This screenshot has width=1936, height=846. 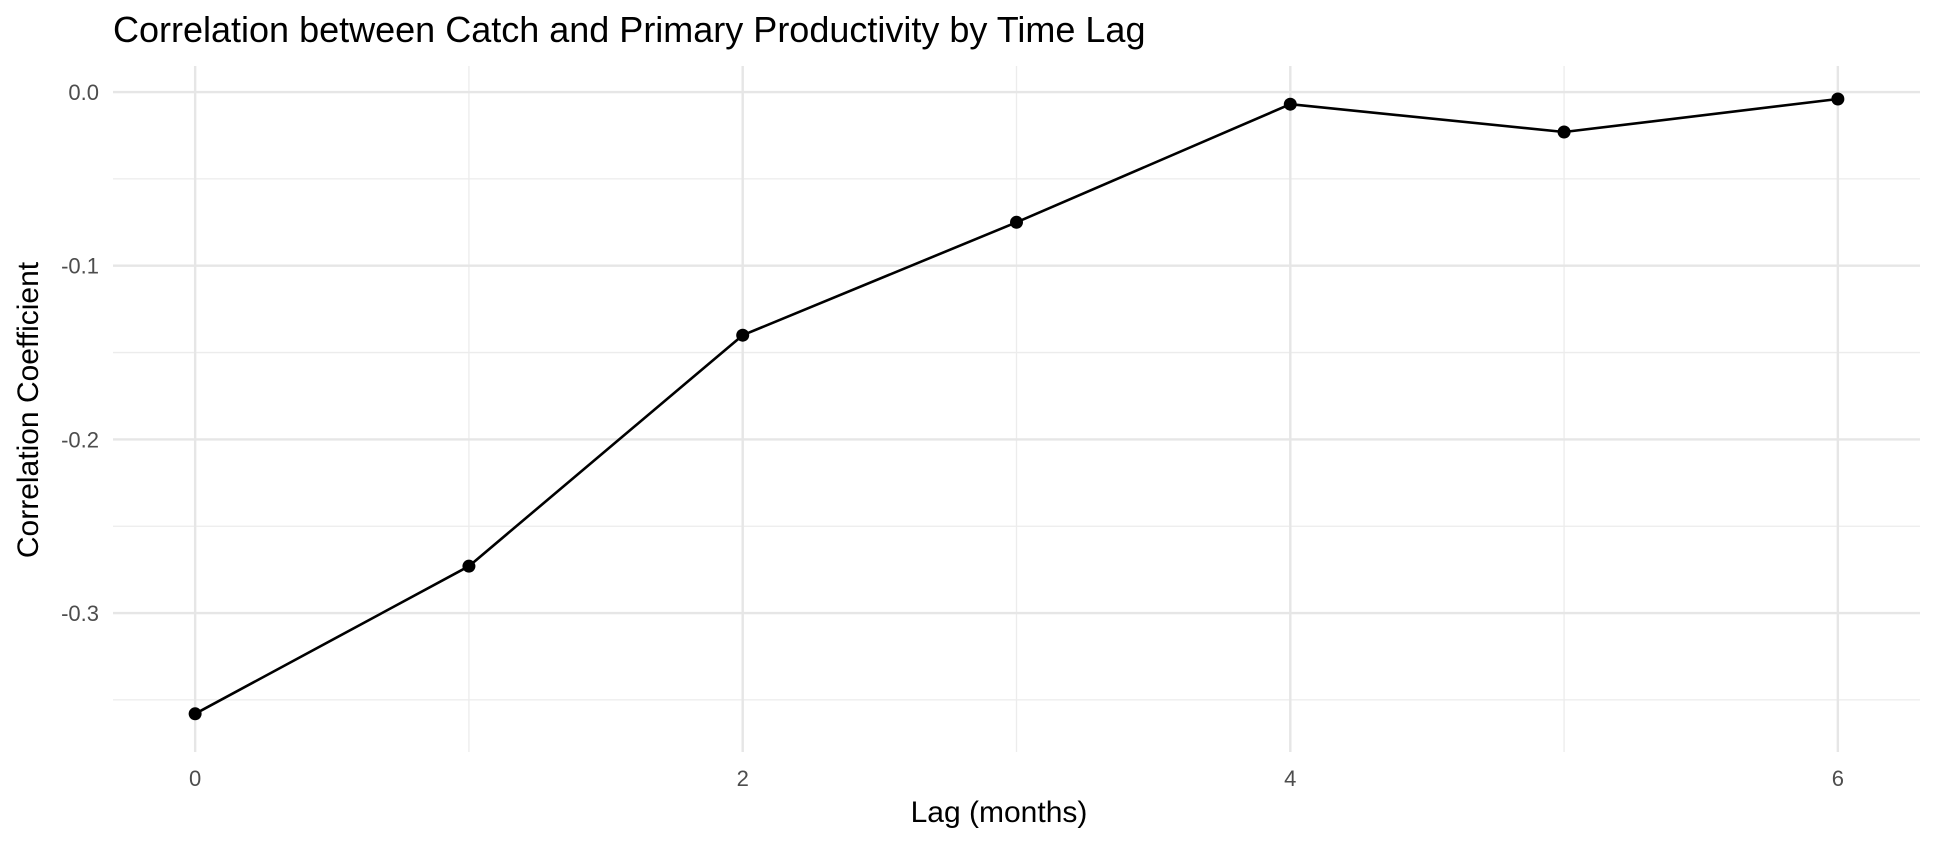 What do you see at coordinates (80, 353) in the screenshot?
I see `y-axis-ticks: -0.3 -0.2 -0.1 0.0` at bounding box center [80, 353].